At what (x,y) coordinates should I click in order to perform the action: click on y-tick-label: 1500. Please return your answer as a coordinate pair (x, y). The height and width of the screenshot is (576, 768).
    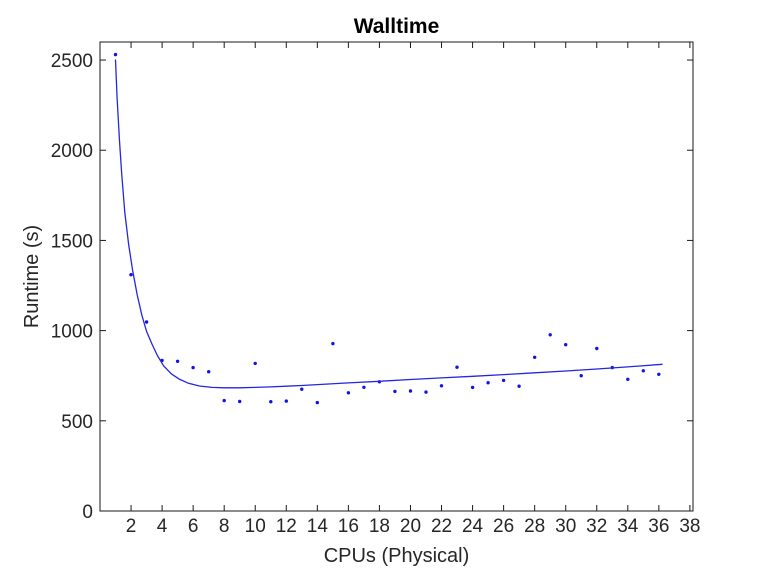
    Looking at the image, I should click on (72, 241).